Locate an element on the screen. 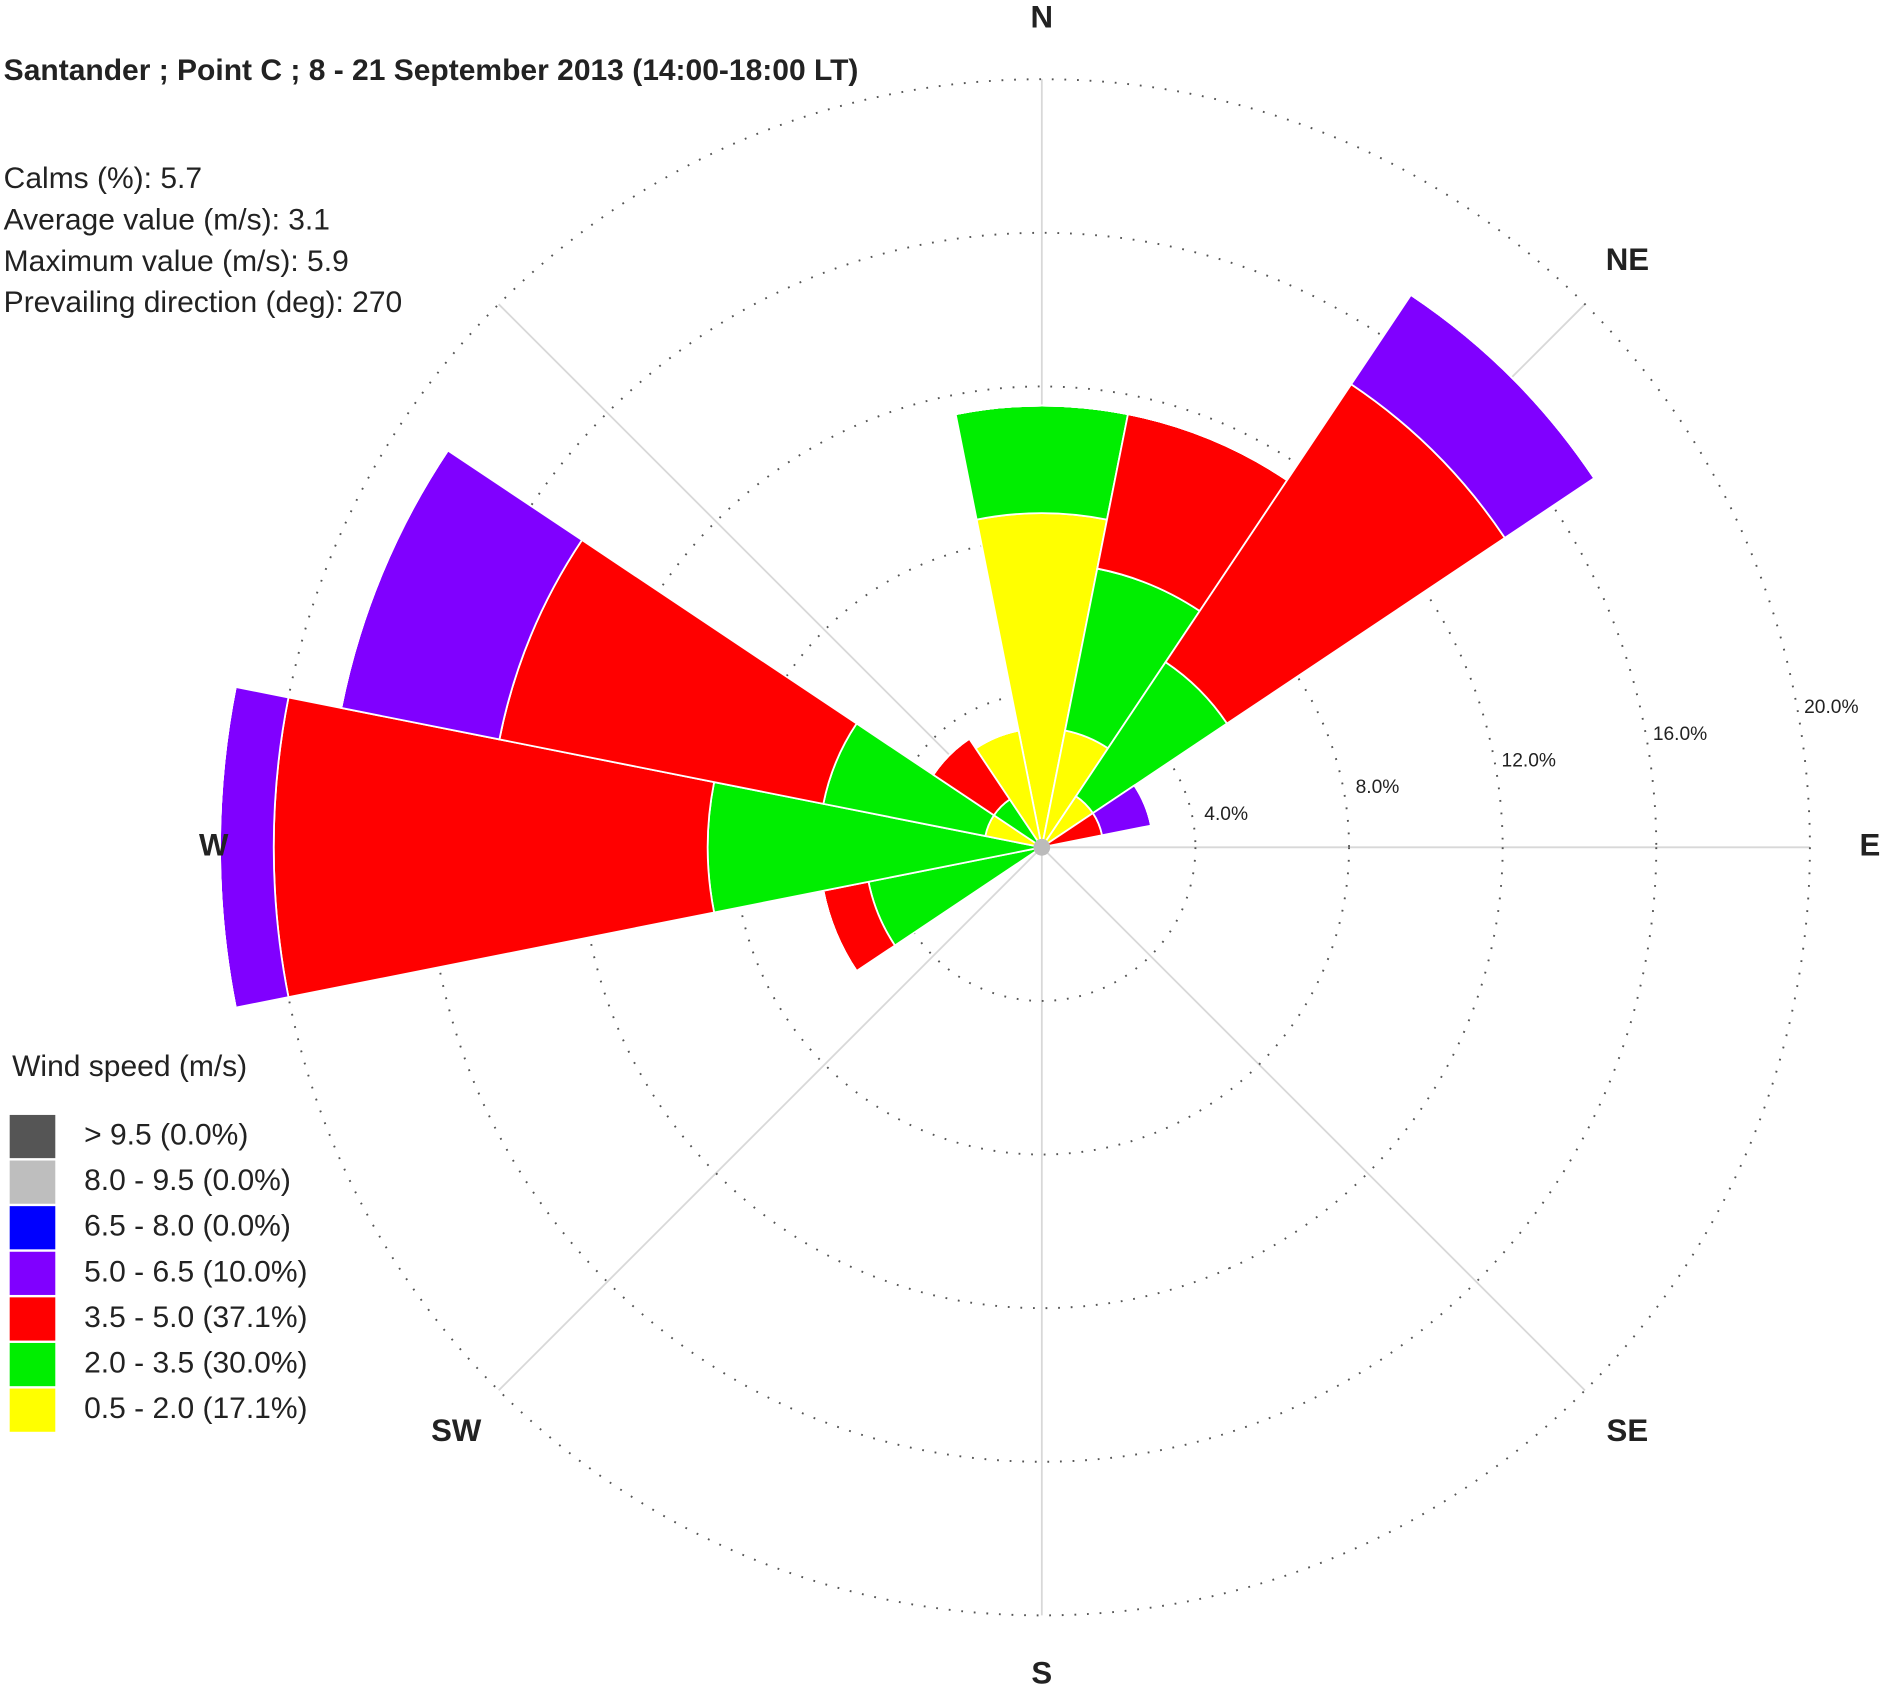 The width and height of the screenshot is (1882, 1691). stat-line: Maximum value (m/s): 5.9 is located at coordinates (176, 261).